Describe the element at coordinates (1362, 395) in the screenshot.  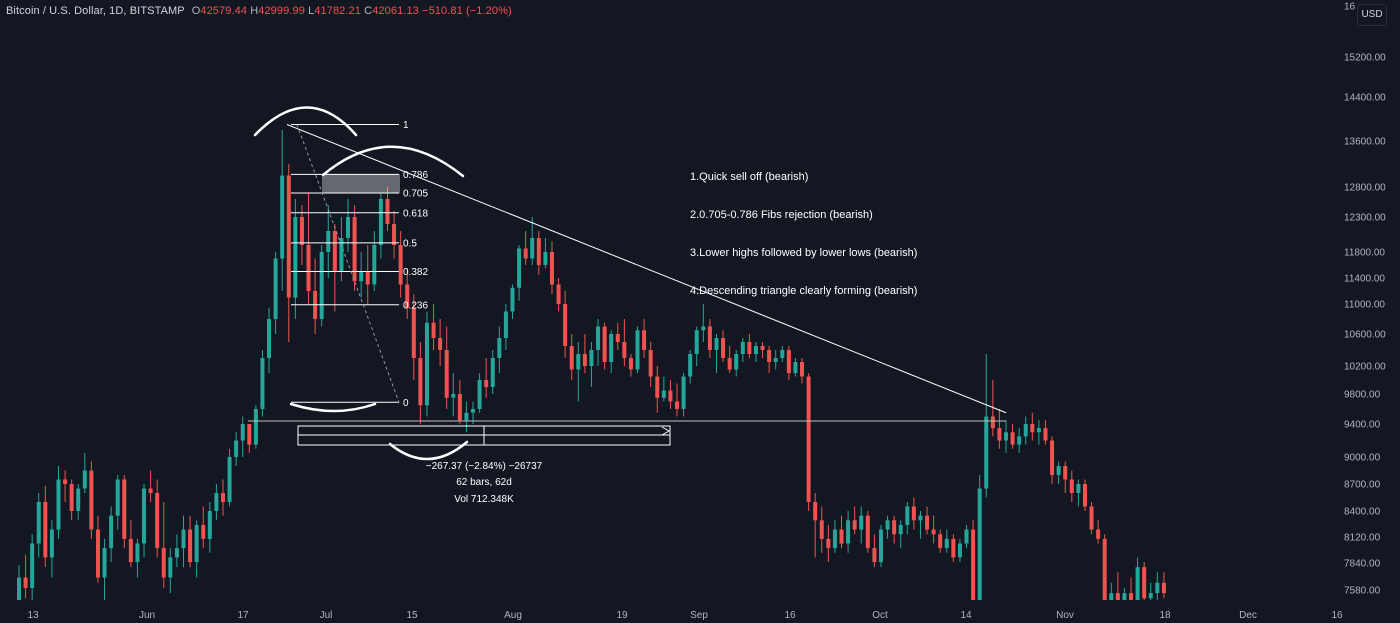
I see `y-tick-label: 9800.00` at that location.